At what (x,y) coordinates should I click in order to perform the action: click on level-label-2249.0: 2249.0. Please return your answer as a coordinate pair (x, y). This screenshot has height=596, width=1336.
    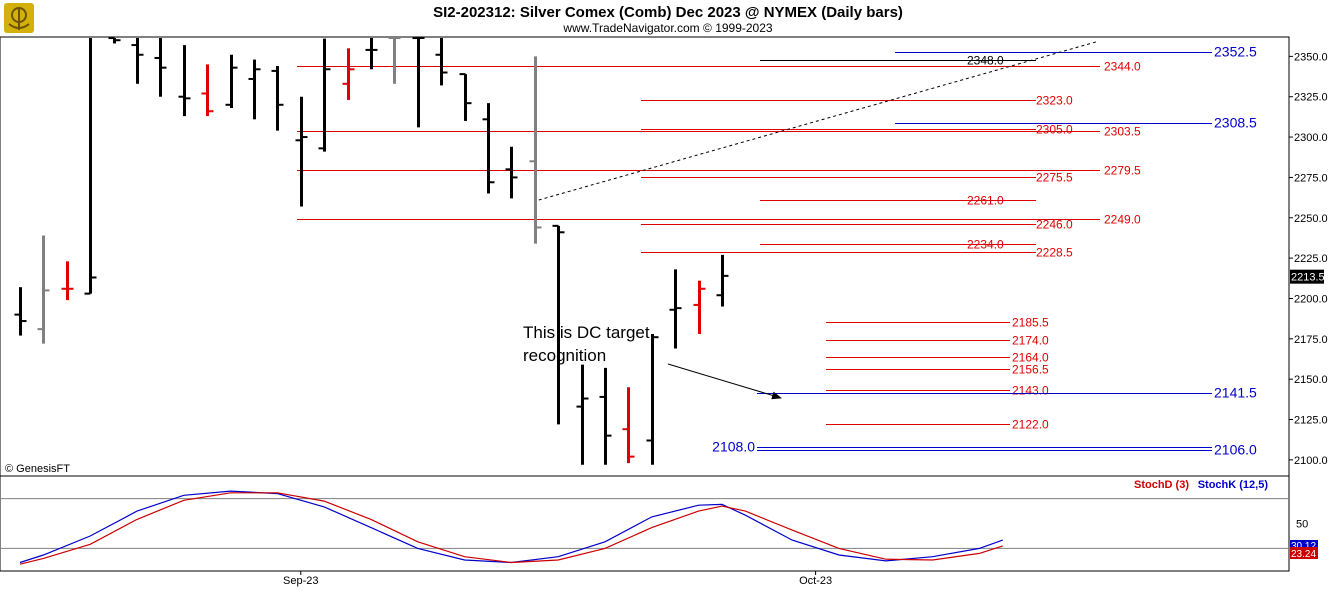
    Looking at the image, I should click on (1122, 220).